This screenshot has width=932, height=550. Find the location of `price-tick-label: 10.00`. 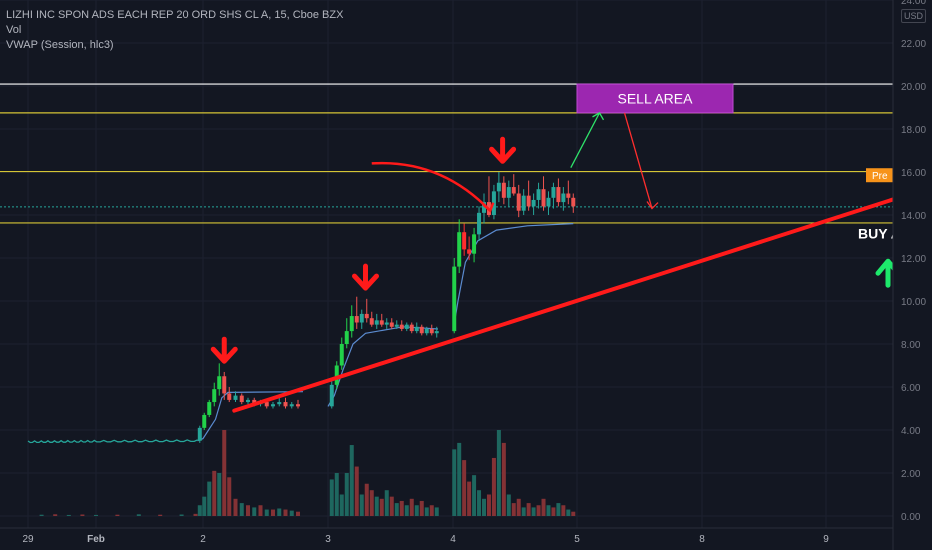

price-tick-label: 10.00 is located at coordinates (913, 302).